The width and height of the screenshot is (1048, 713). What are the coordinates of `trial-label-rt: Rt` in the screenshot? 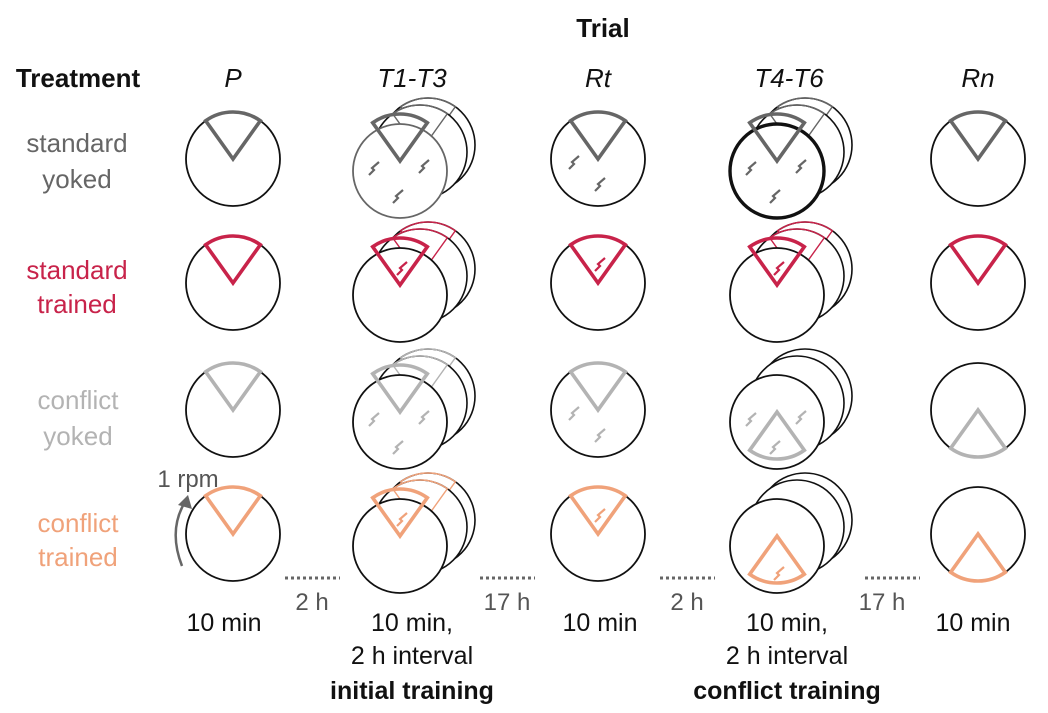 It's located at (599, 78).